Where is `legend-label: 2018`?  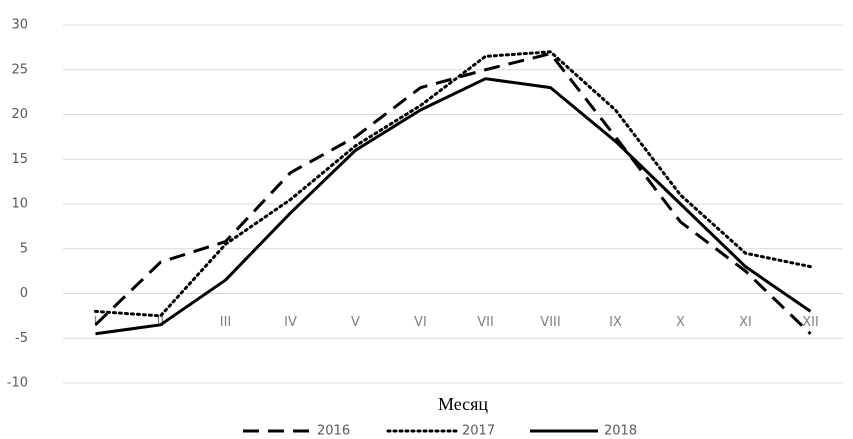 legend-label: 2018 is located at coordinates (620, 431).